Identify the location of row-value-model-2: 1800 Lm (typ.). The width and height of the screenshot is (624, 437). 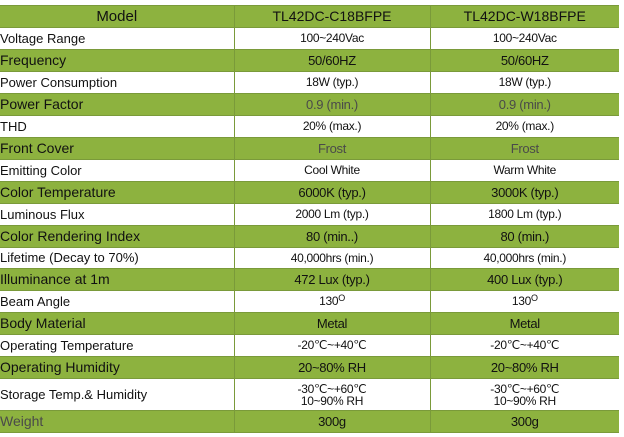
(524, 214).